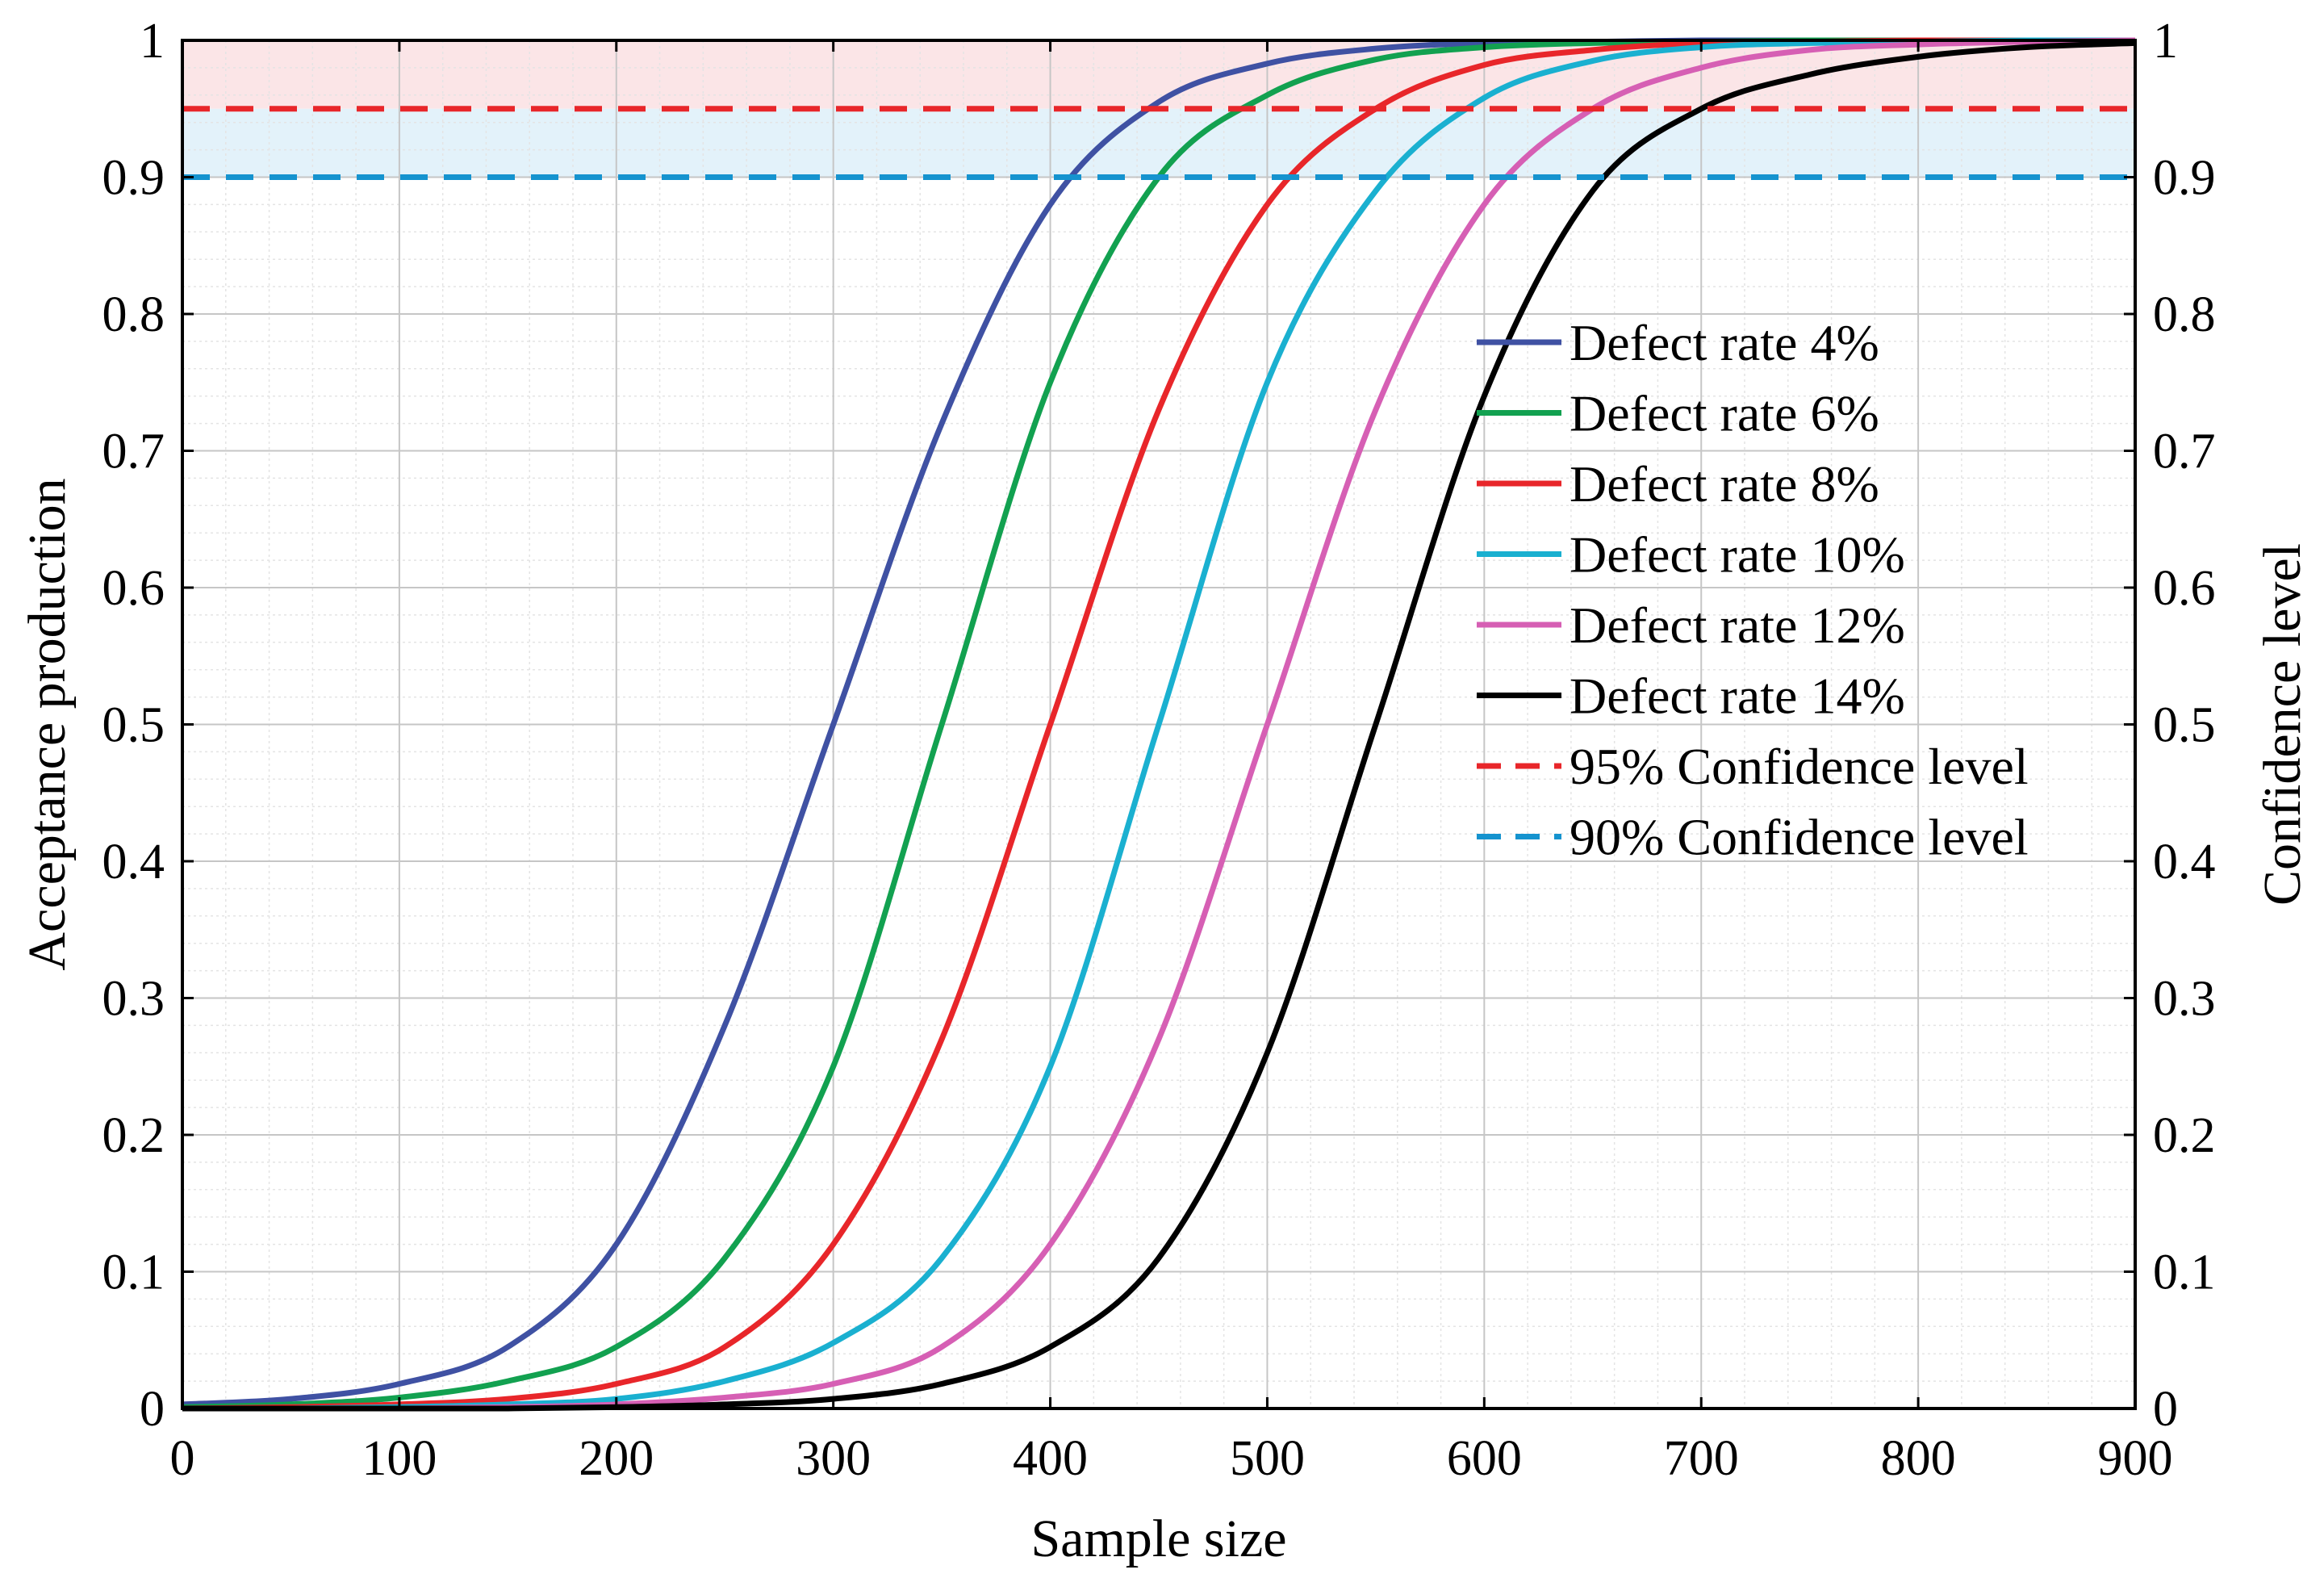  I want to click on y2-tick-label: 0.5, so click(2184, 725).